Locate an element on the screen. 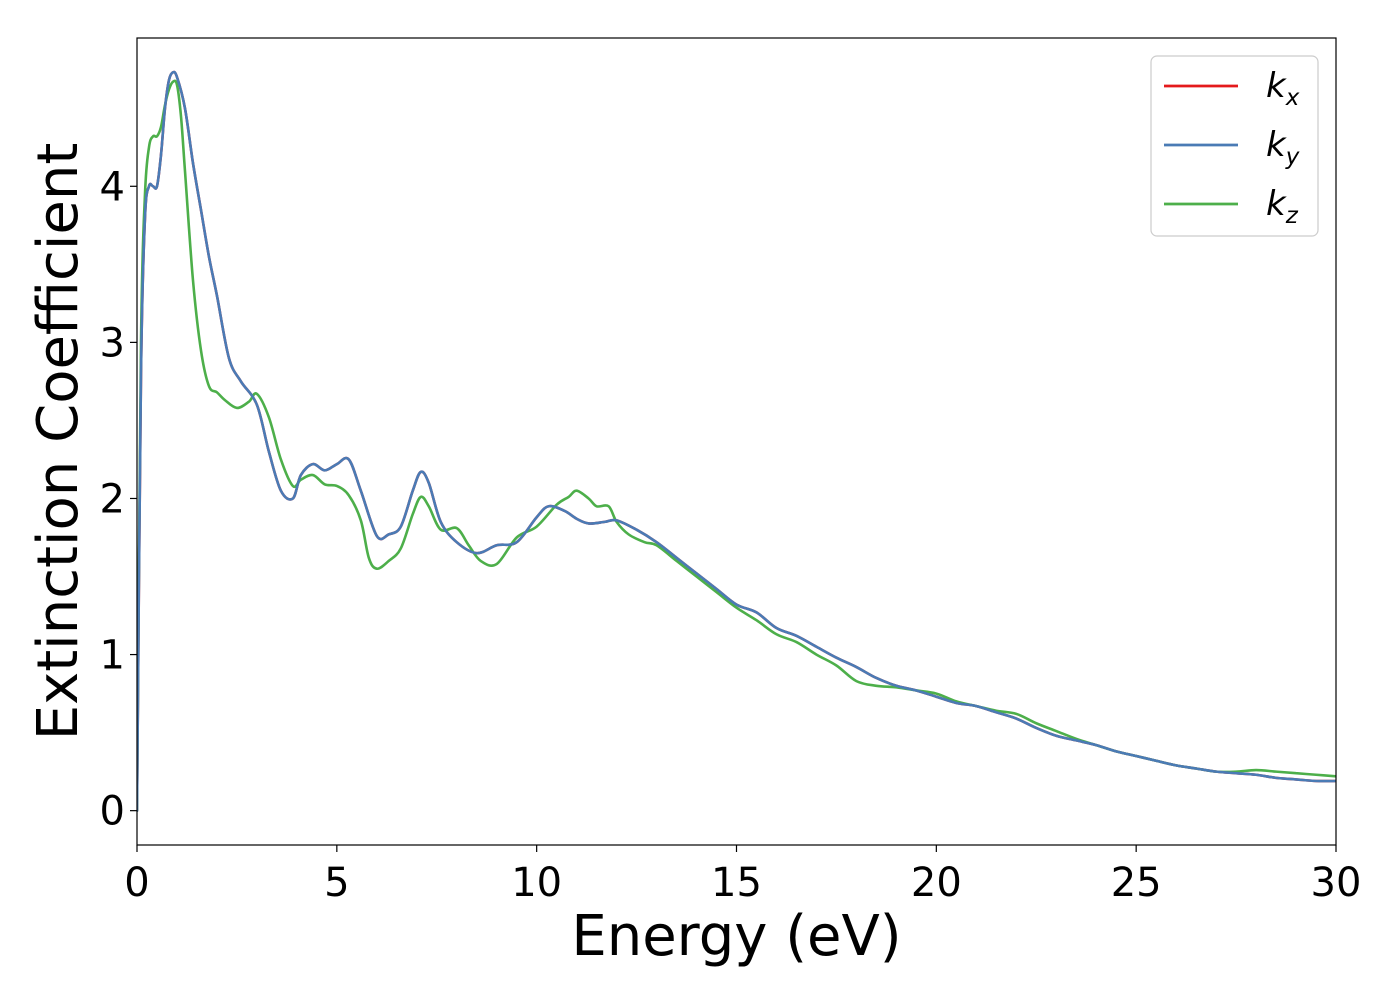 Image resolution: width=1400 pixels, height=1000 pixels. y-axis-ticks: 0 1 2 3 4 is located at coordinates (118, 499).